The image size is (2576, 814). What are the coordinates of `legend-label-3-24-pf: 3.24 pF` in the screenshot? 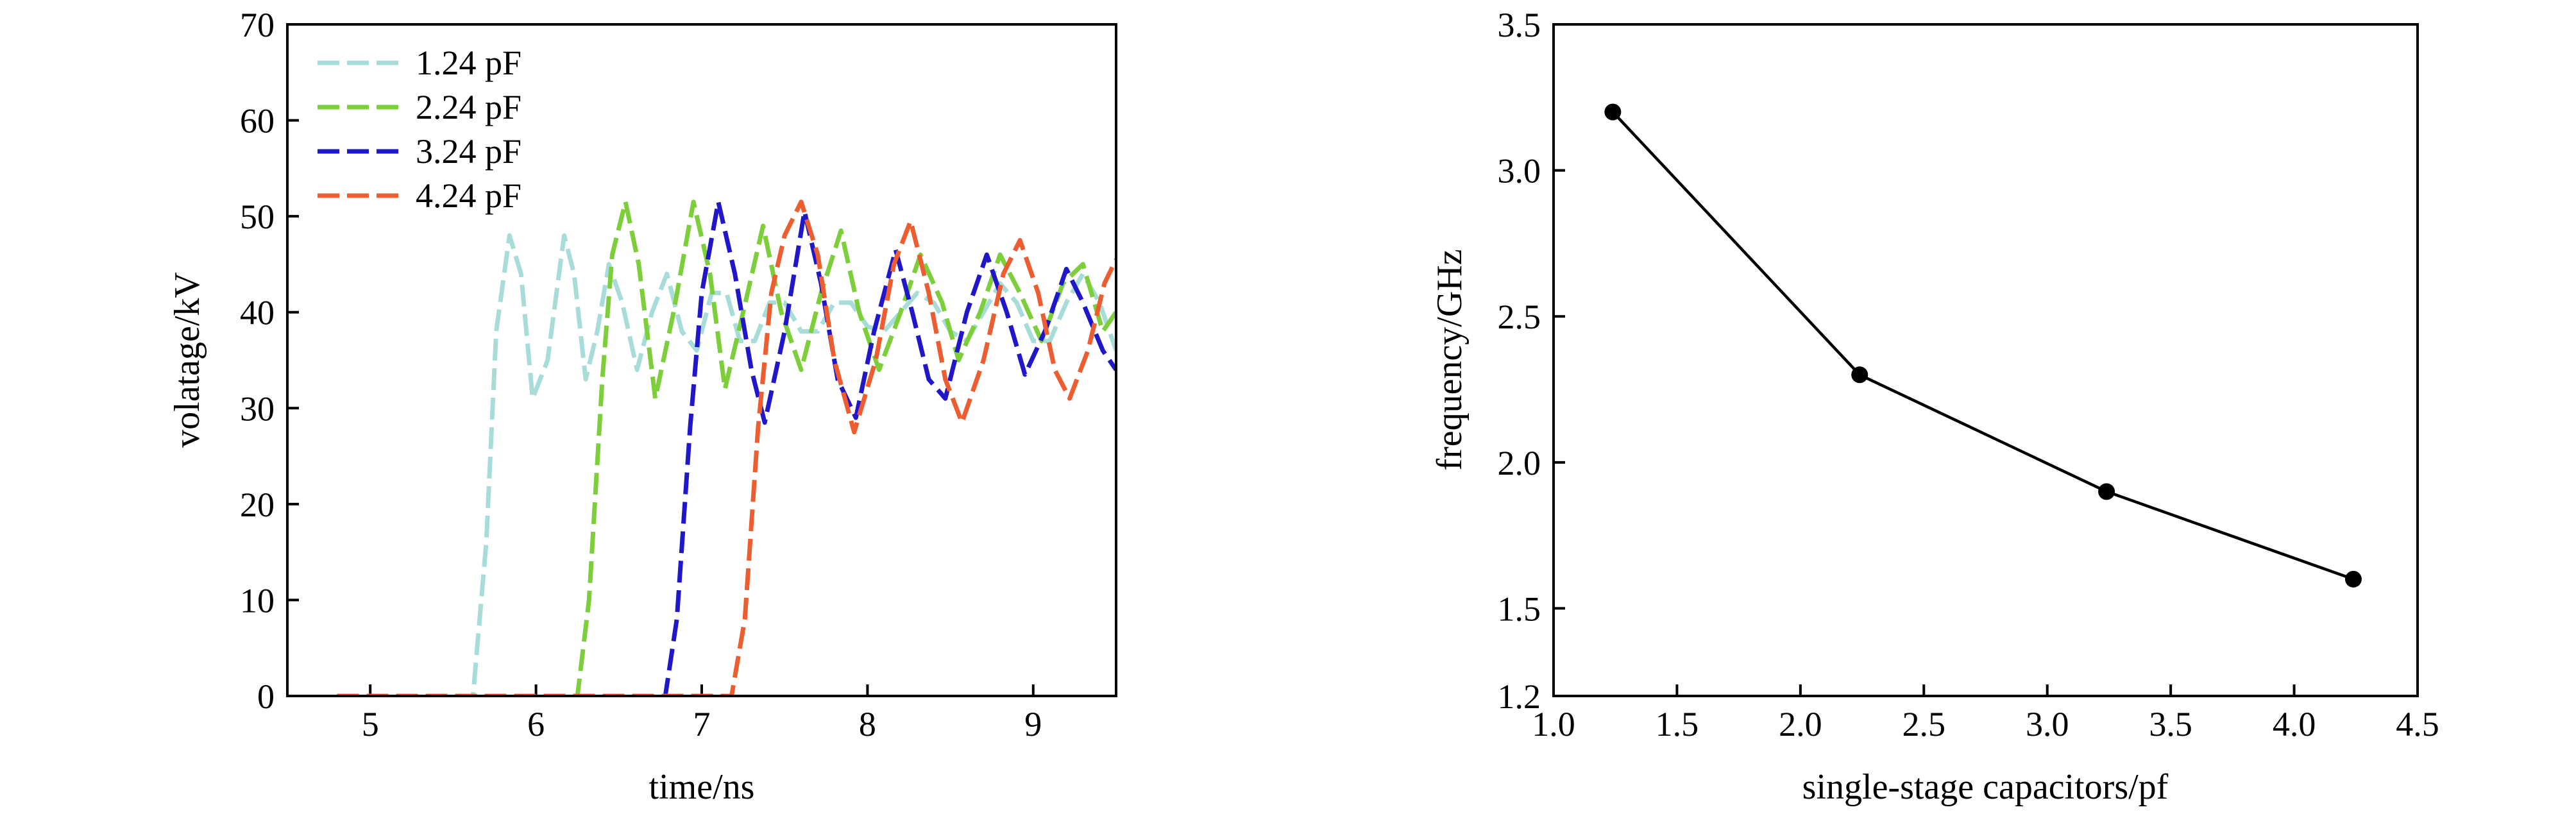 It's located at (468, 152).